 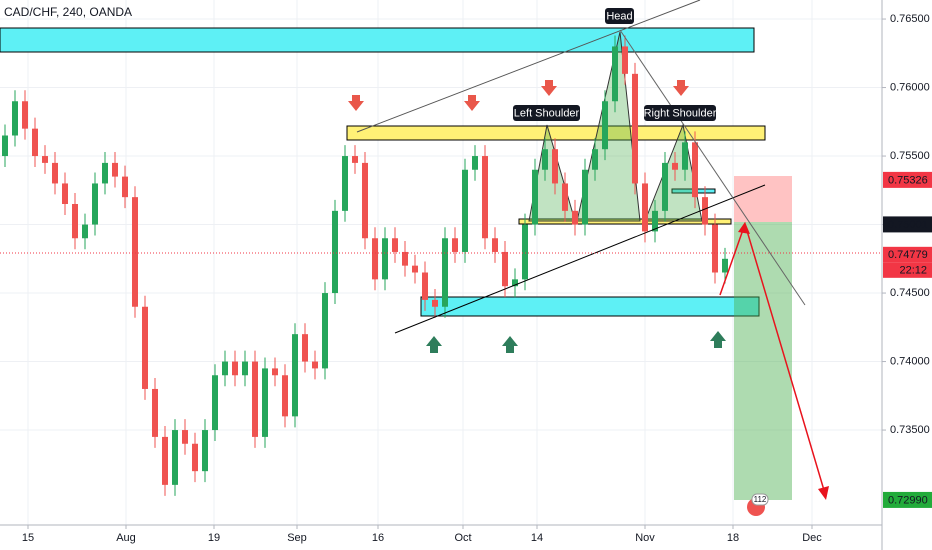 I want to click on price-tag-label: 0.75326, so click(x=908, y=180).